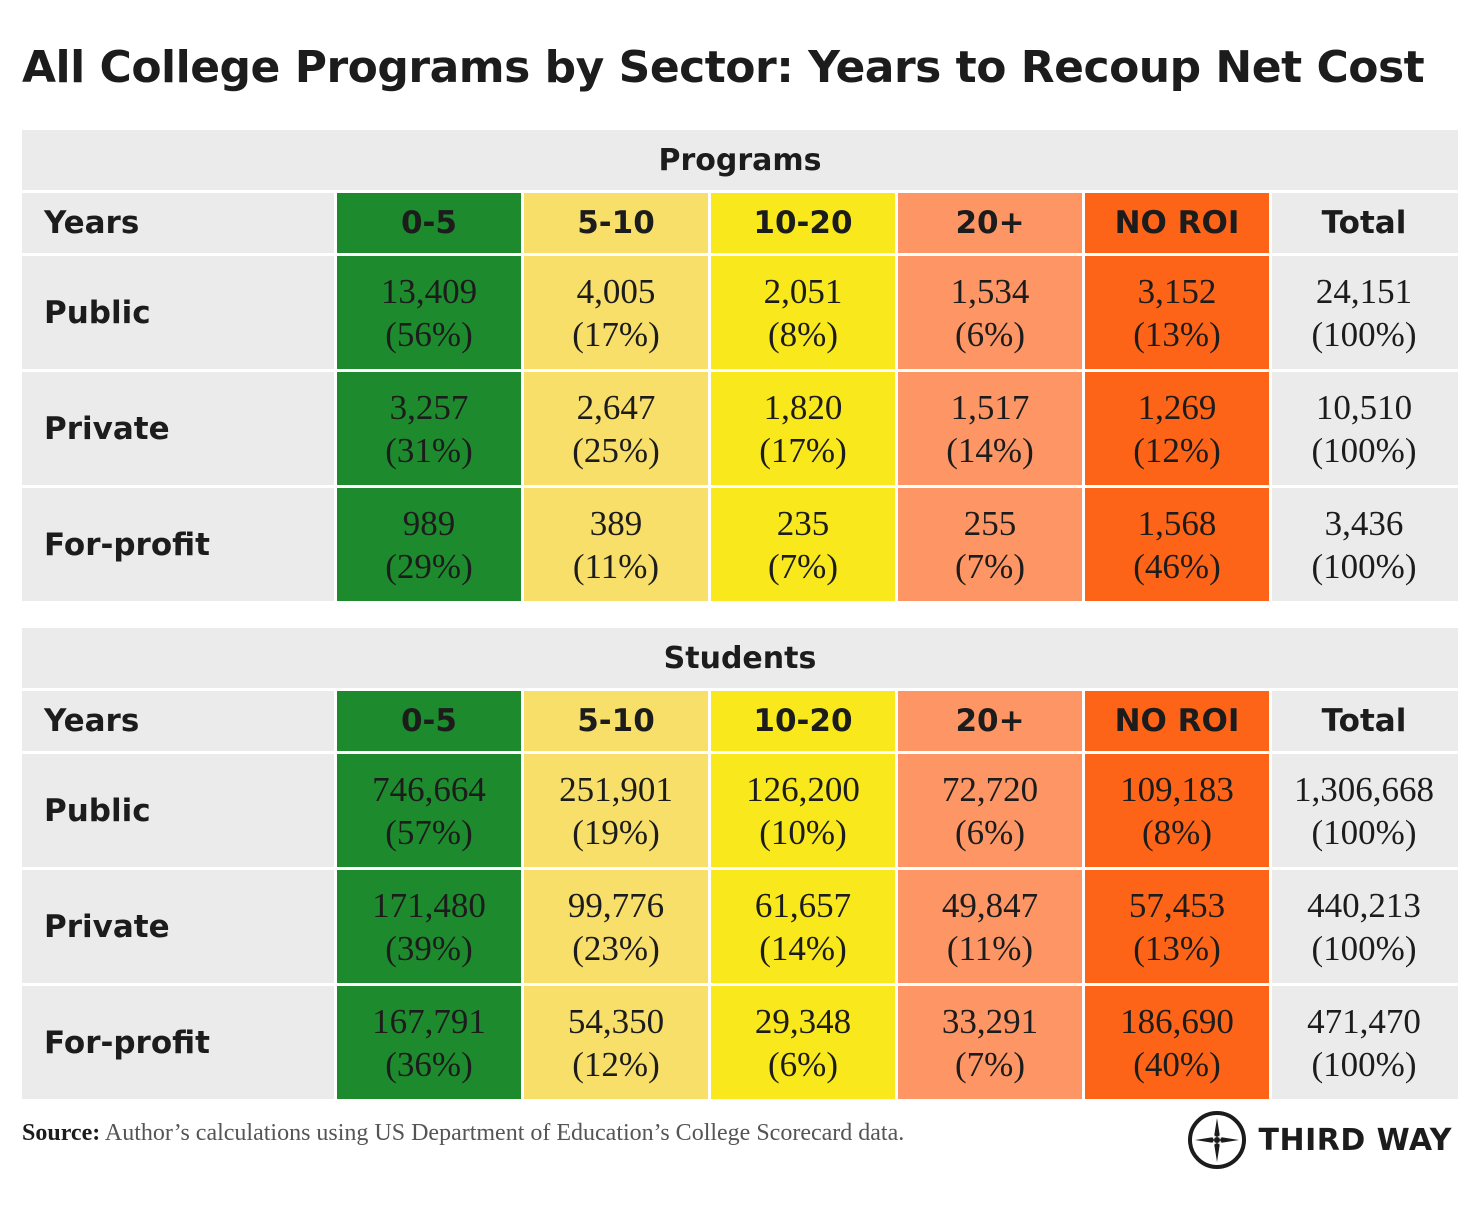 This screenshot has height=1213, width=1480. Describe the element at coordinates (614, 1042) in the screenshot. I see `cell-for-profit-5-10: 54,350 (12%)` at that location.